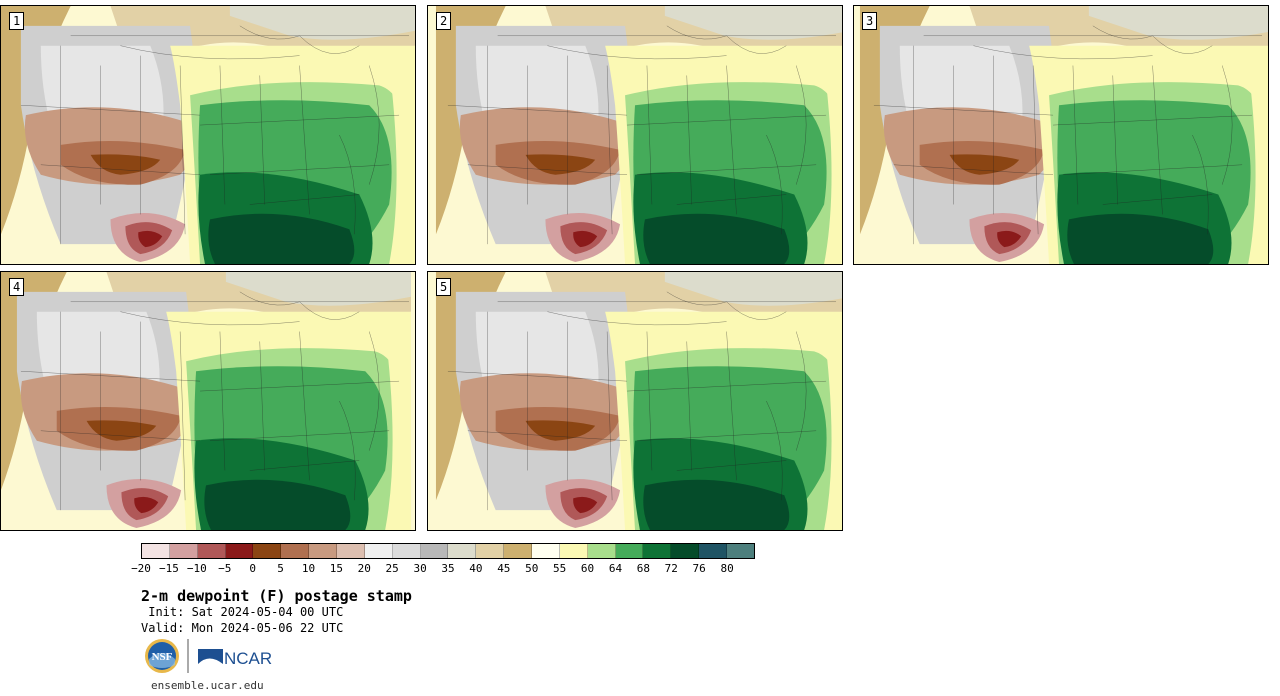 This screenshot has height=696, width=1280. Describe the element at coordinates (587, 568) in the screenshot. I see `colorbar-tick-label: 60` at that location.